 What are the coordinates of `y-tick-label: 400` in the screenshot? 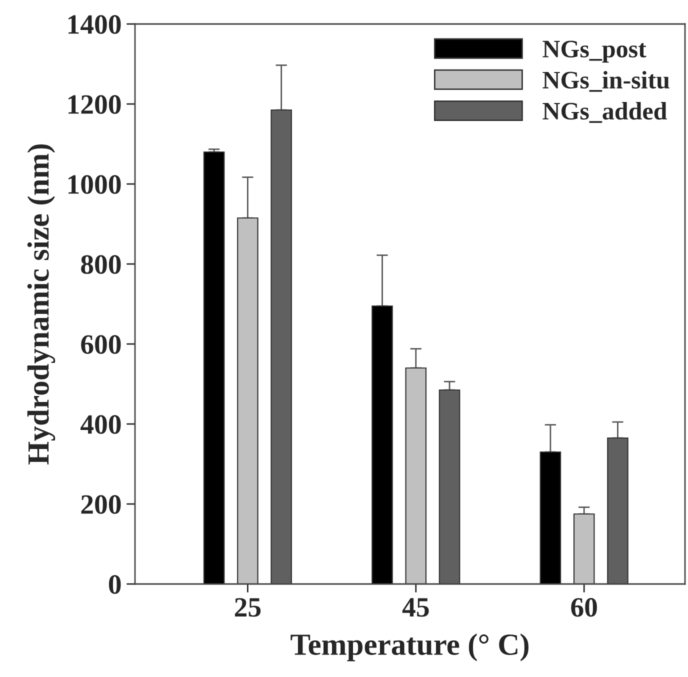 It's located at (100, 424).